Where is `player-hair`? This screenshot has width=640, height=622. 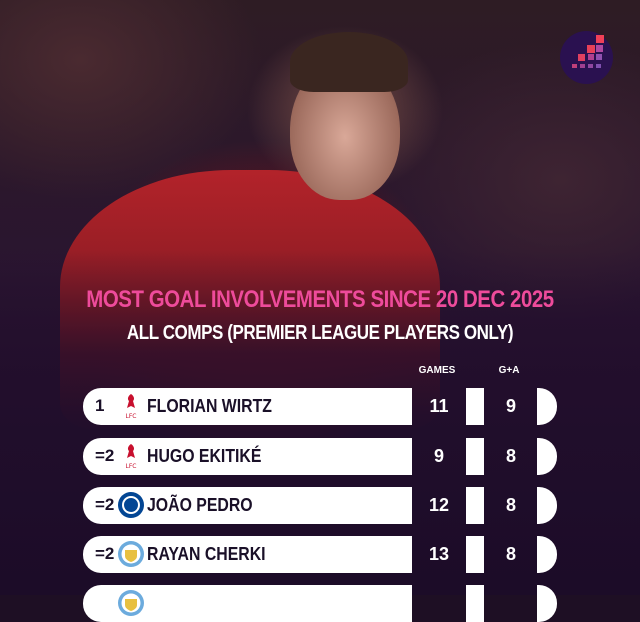
player-hair is located at coordinates (349, 62).